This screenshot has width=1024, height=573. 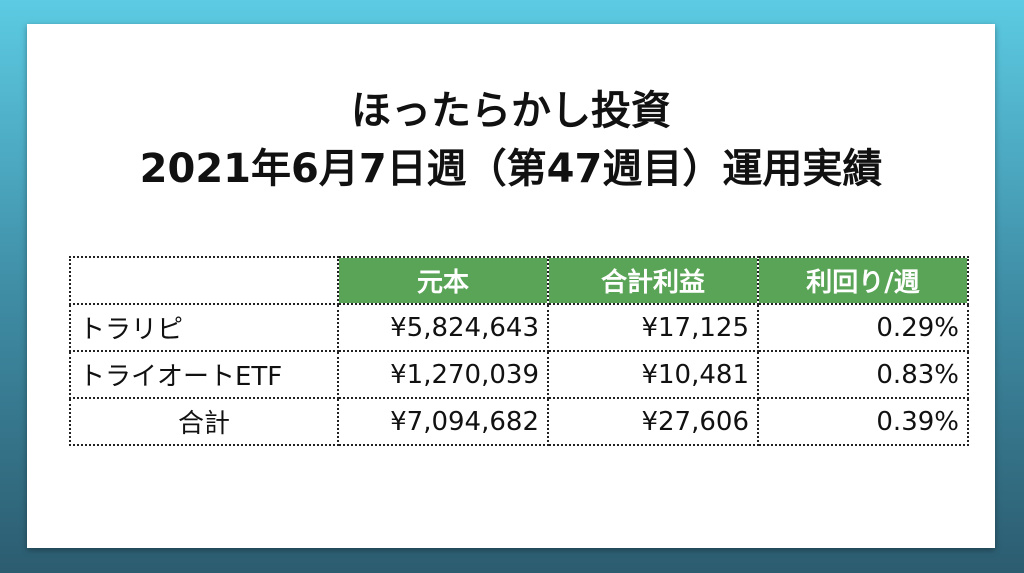 What do you see at coordinates (204, 280) in the screenshot?
I see `header-blank` at bounding box center [204, 280].